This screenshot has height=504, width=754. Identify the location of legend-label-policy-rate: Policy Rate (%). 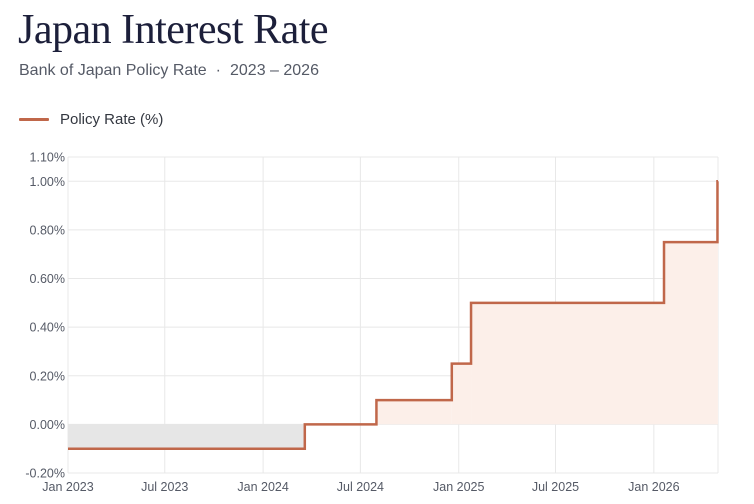
(112, 119).